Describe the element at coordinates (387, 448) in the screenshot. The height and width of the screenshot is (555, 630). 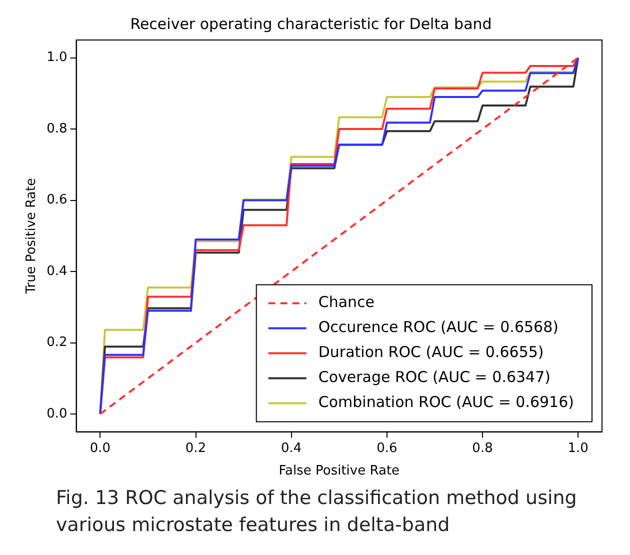
I see `x-tick-label: 0.6` at that location.